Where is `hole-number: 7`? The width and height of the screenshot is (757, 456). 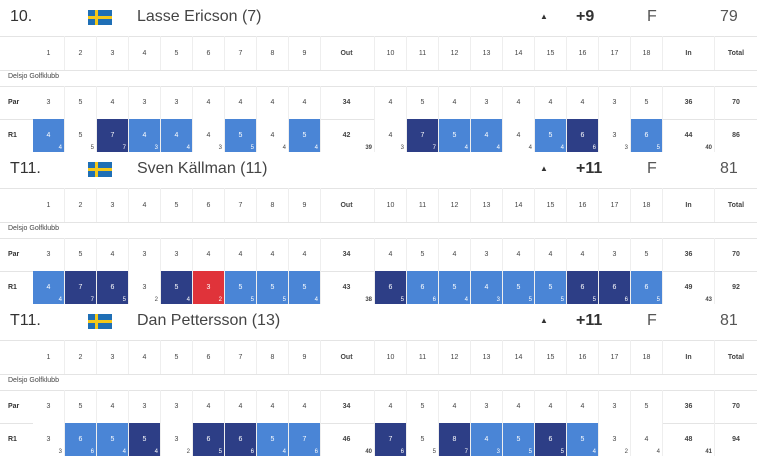 hole-number: 7 is located at coordinates (241, 205).